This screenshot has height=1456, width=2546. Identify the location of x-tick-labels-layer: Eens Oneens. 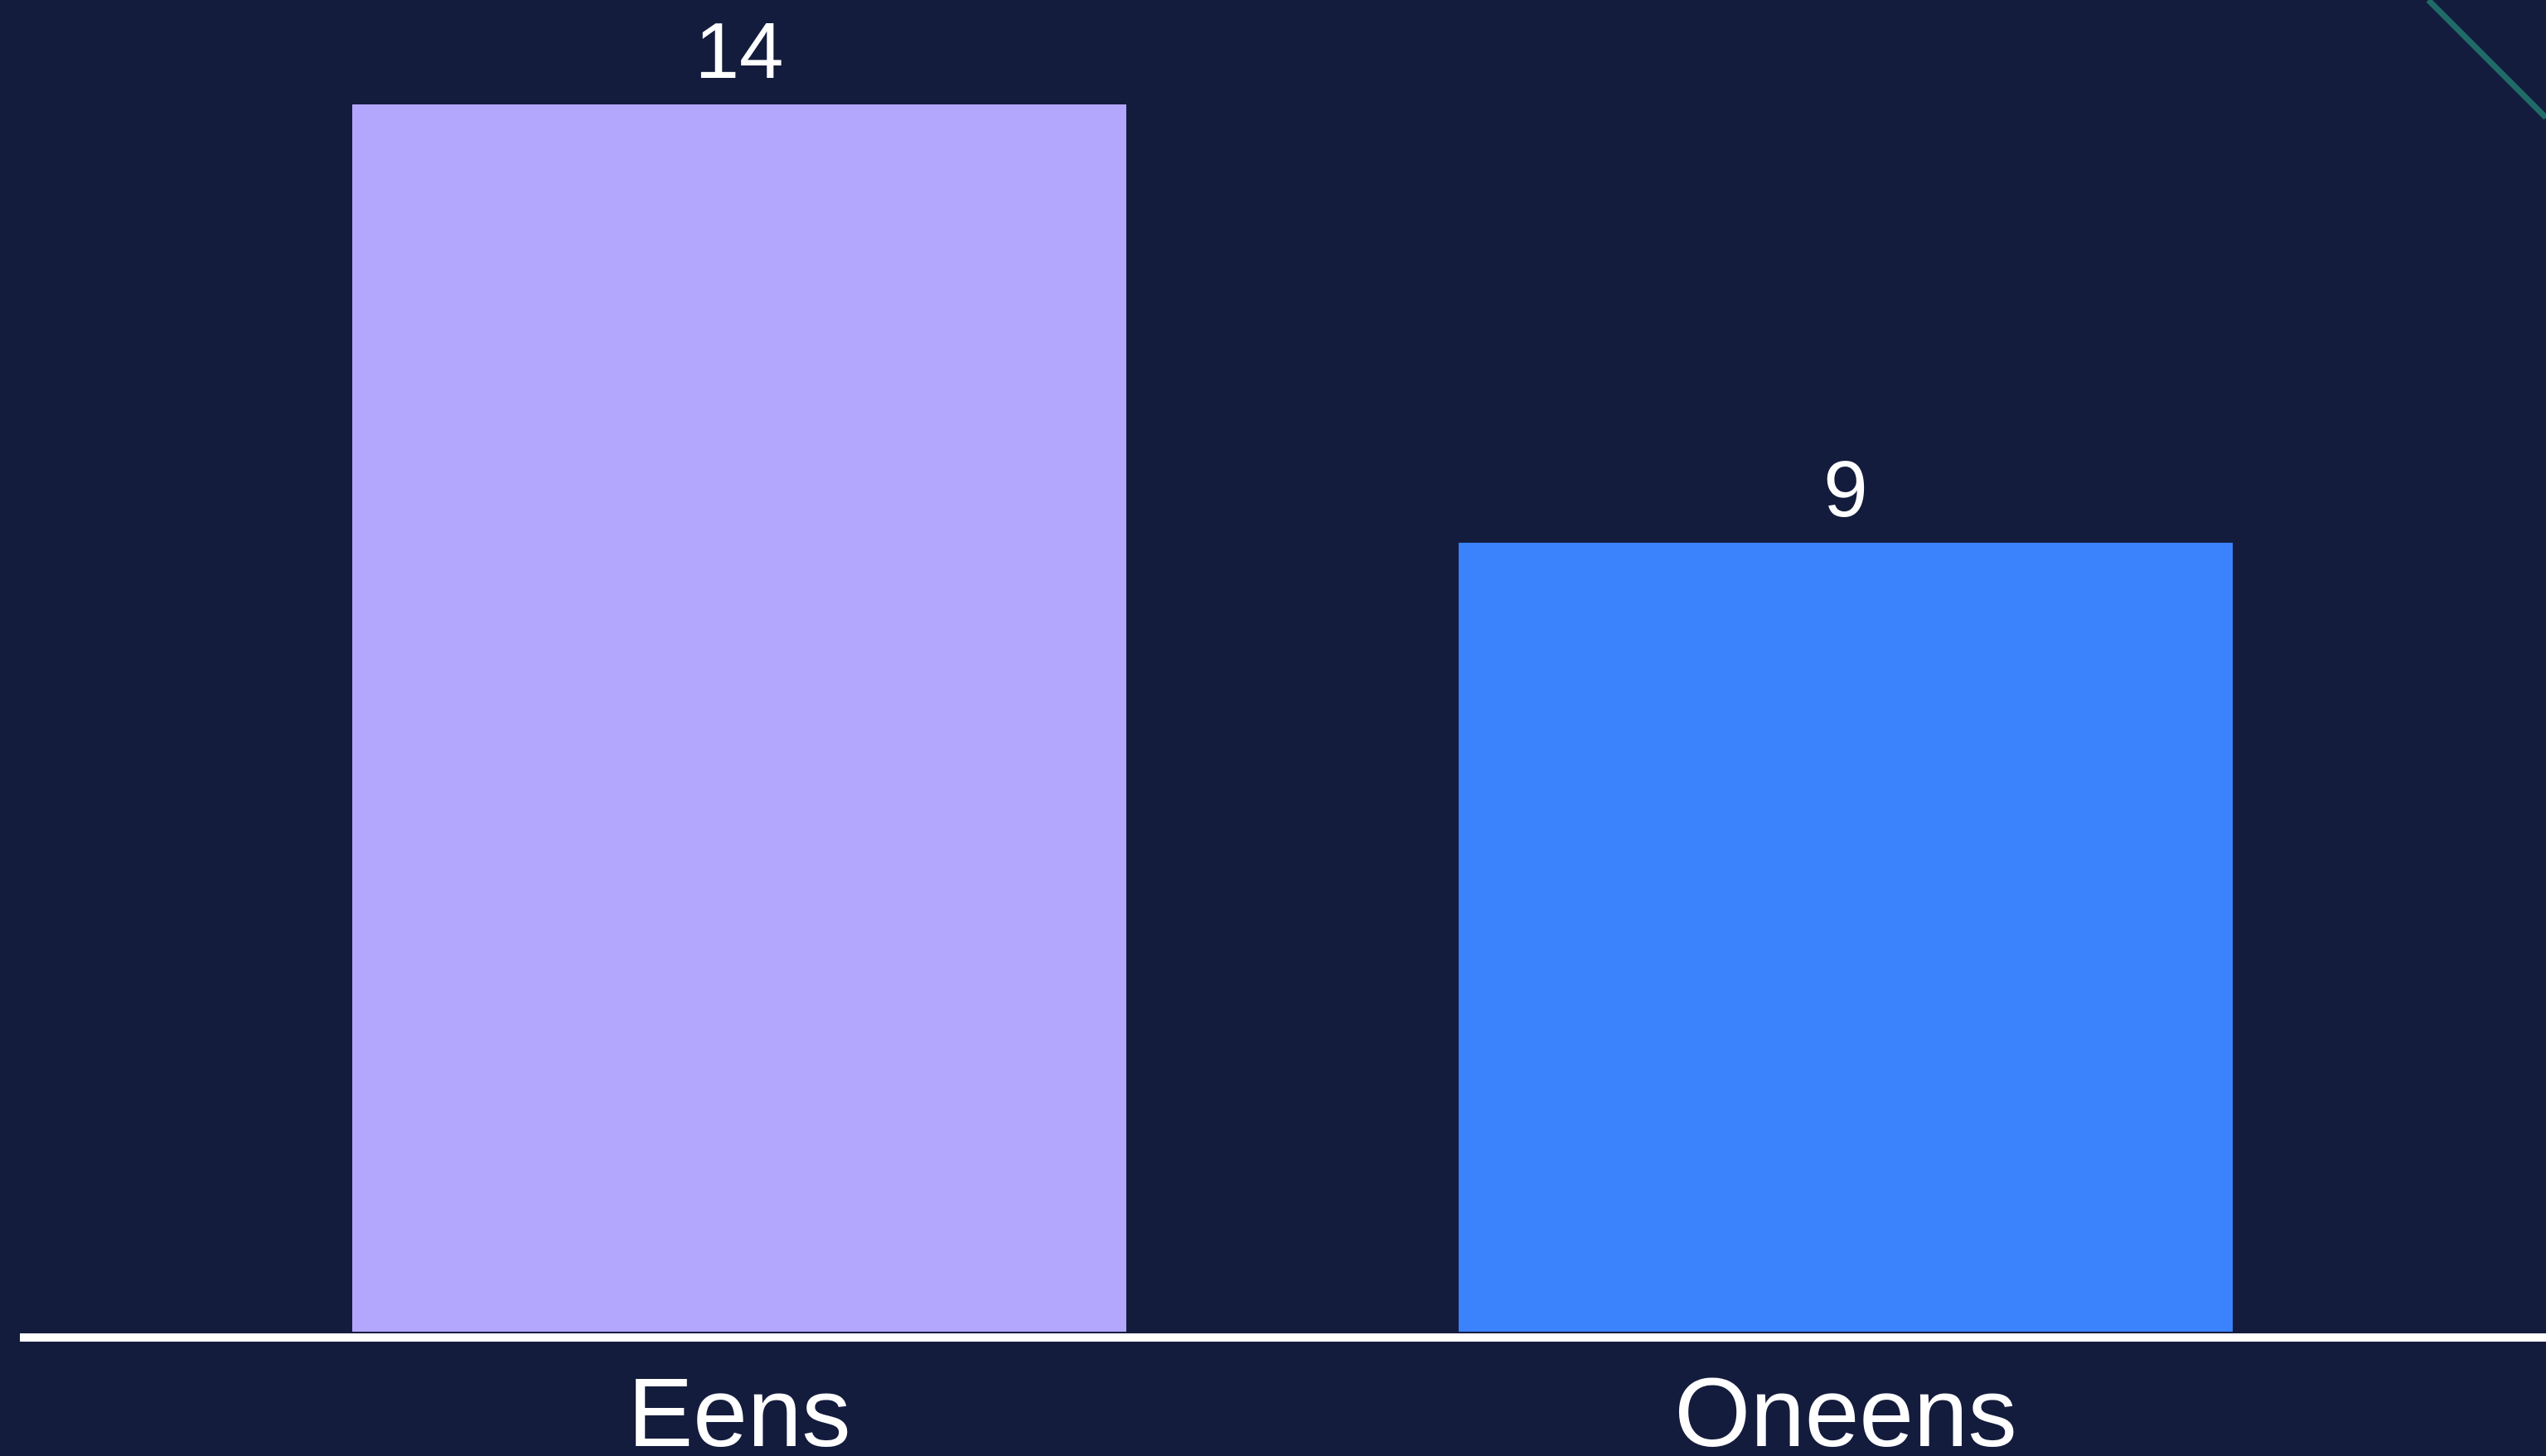
(1322, 1407).